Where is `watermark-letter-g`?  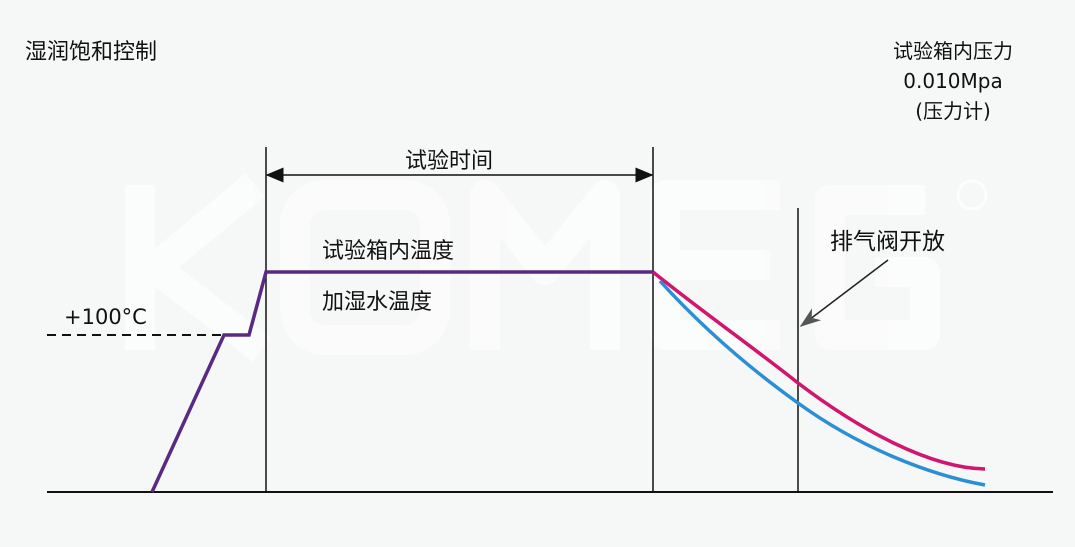
watermark-letter-g is located at coordinates (877, 267).